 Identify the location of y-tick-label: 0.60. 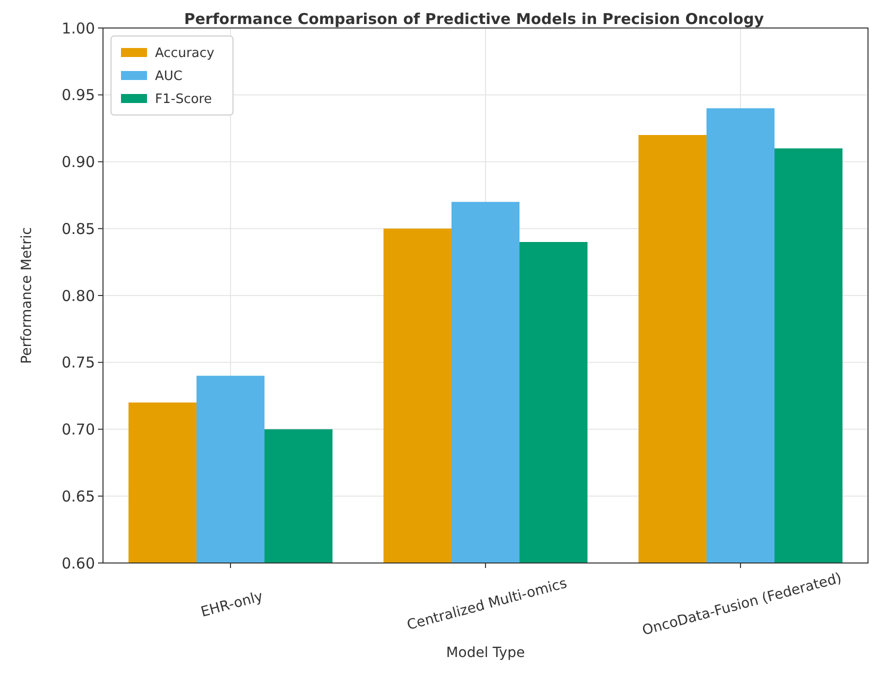
(78, 563).